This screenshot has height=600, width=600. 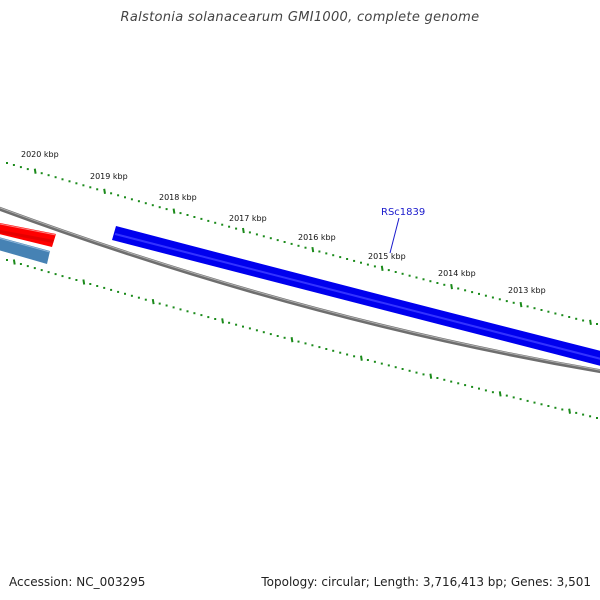 I want to click on gene-red-segment, so click(x=28, y=234).